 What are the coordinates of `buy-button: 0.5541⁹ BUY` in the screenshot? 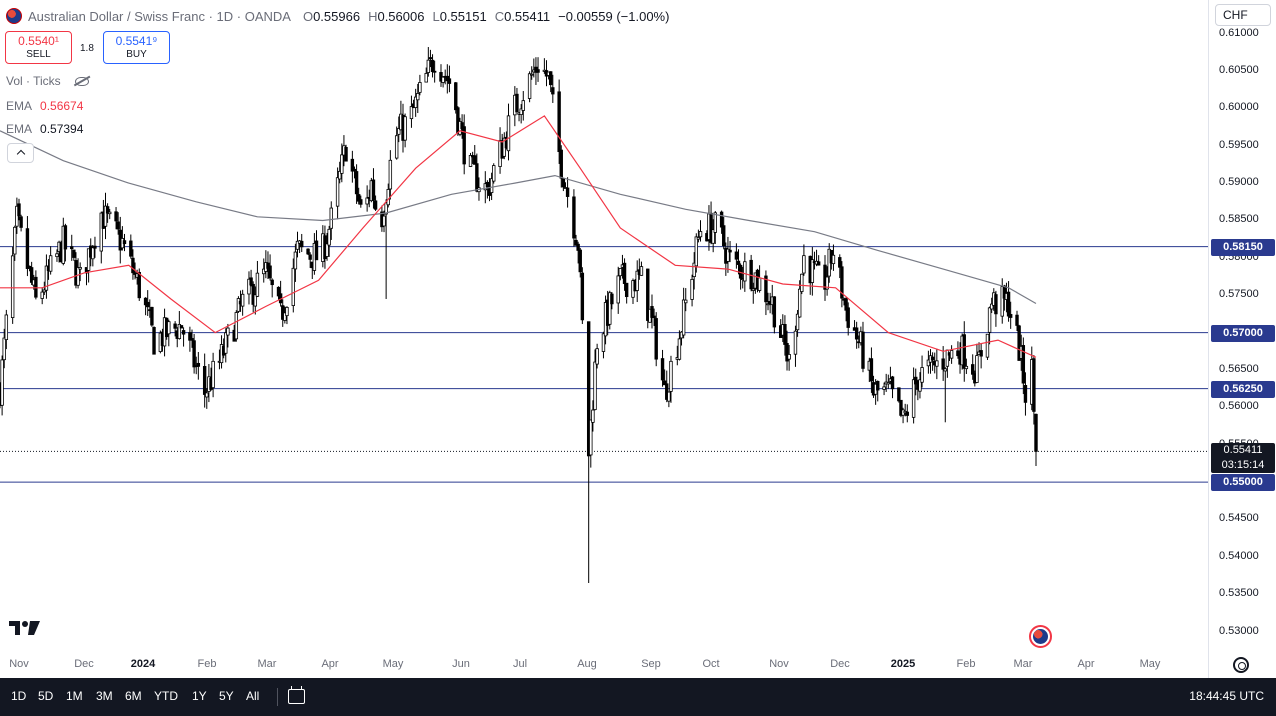 It's located at (136, 47).